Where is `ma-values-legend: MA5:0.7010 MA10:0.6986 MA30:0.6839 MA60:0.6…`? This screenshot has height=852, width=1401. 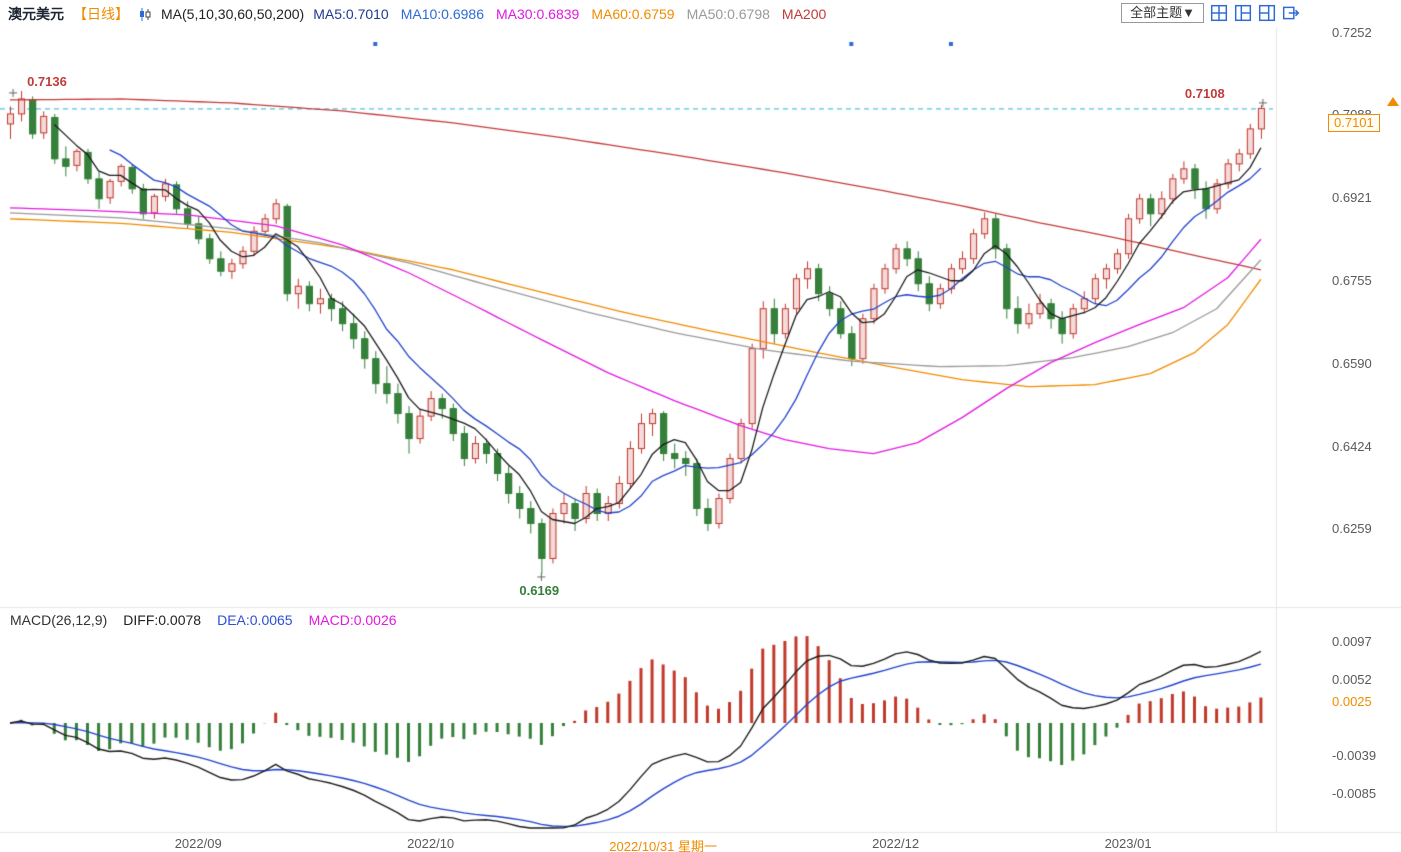 ma-values-legend: MA5:0.7010 MA10:0.6986 MA30:0.6839 MA60:0.6… is located at coordinates (569, 14).